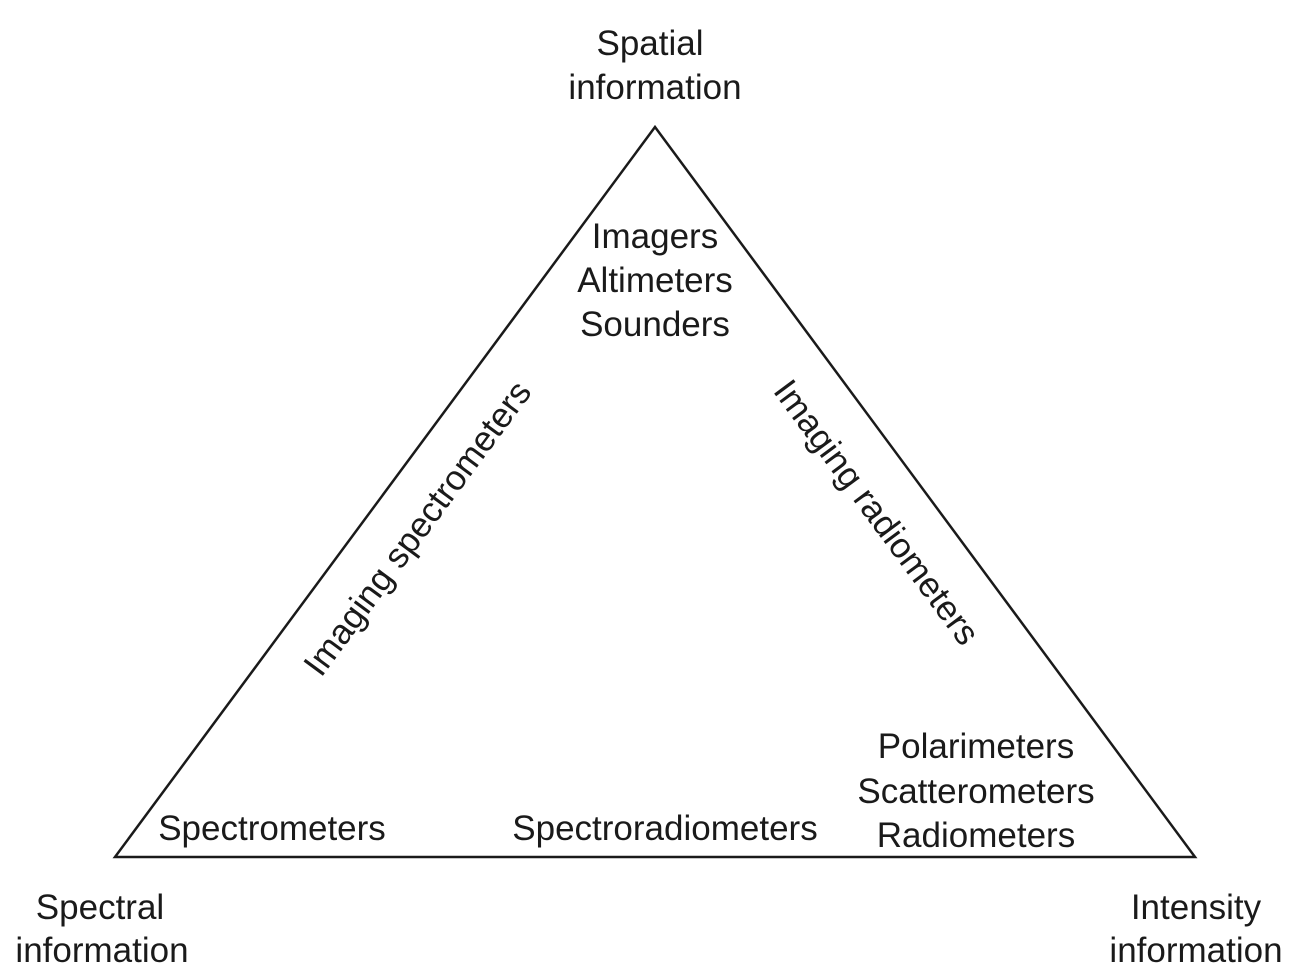 Image resolution: width=1306 pixels, height=980 pixels. What do you see at coordinates (1195, 950) in the screenshot?
I see `vertex-label-intensity-line-2: information` at bounding box center [1195, 950].